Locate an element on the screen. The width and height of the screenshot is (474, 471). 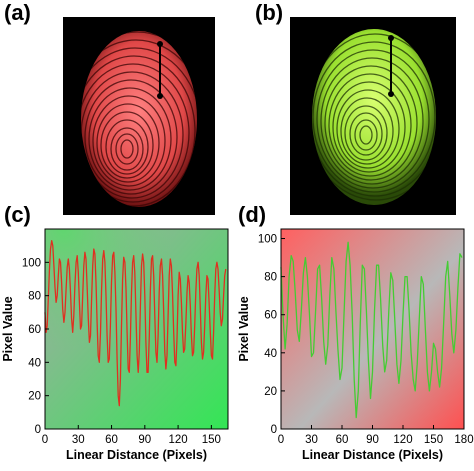
panel-label-b: (b) is located at coordinates (269, 12).